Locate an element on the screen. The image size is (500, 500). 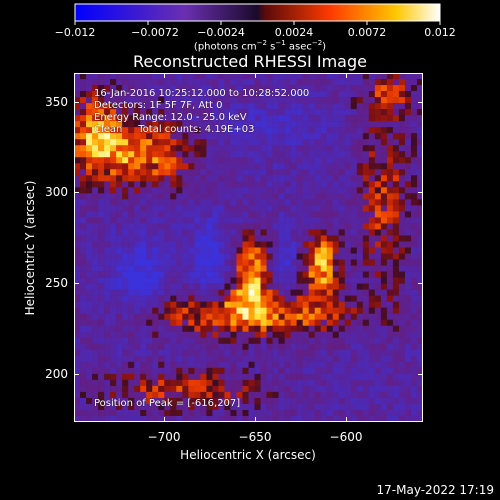
clean-total-counts: Clean Total counts: 4.19E+03 is located at coordinates (174, 129).